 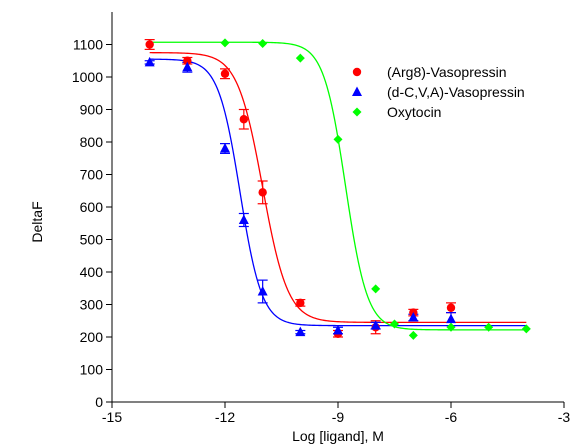 What do you see at coordinates (338, 417) in the screenshot?
I see `x-tick-label: -9` at bounding box center [338, 417].